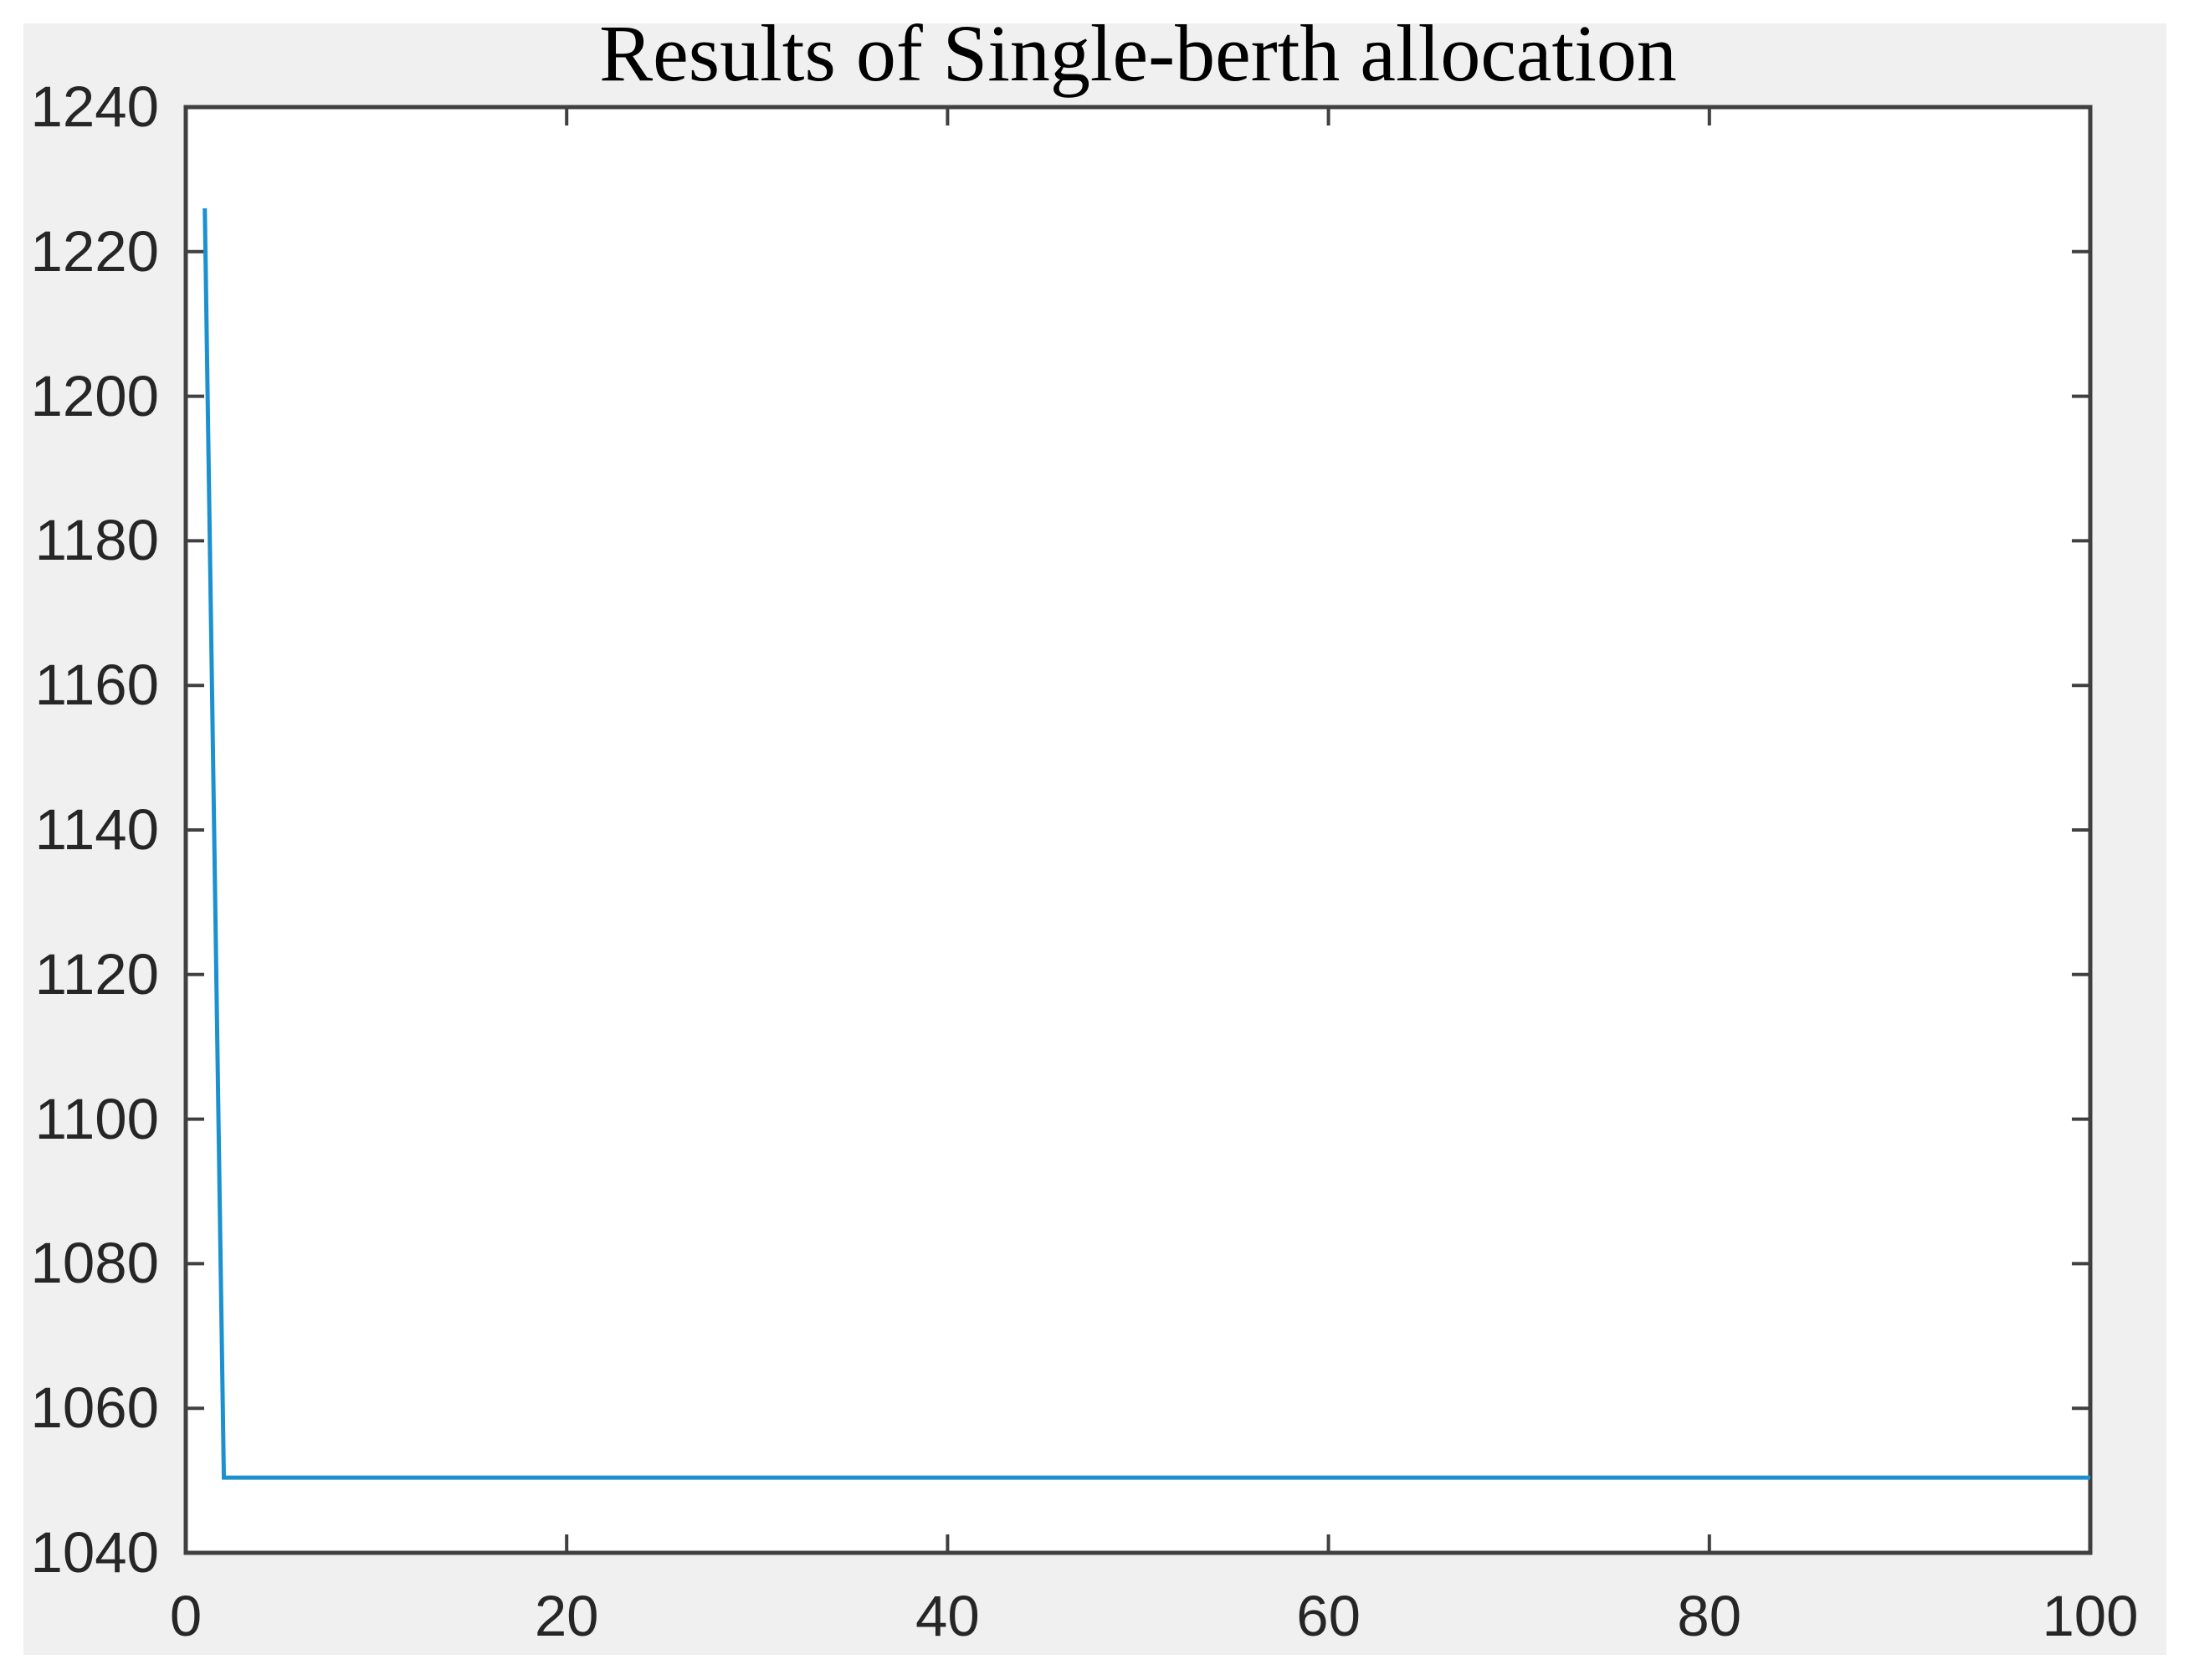 Image resolution: width=2189 pixels, height=1680 pixels. Describe the element at coordinates (1709, 1616) in the screenshot. I see `x-tick-label: 80` at that location.